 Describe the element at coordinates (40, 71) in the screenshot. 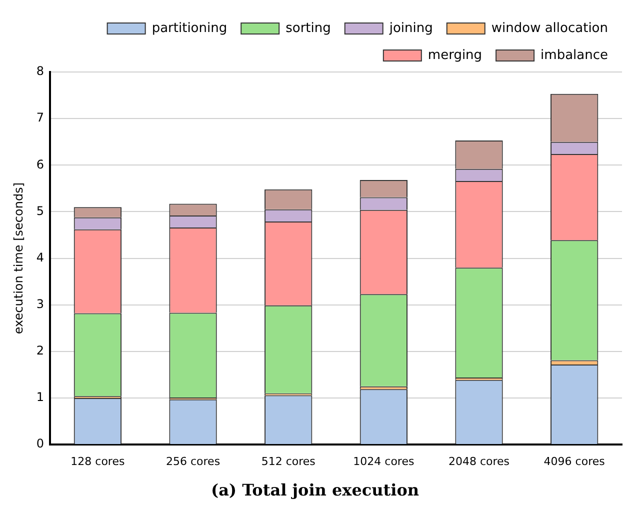

I see `y-tick-label: 8` at that location.